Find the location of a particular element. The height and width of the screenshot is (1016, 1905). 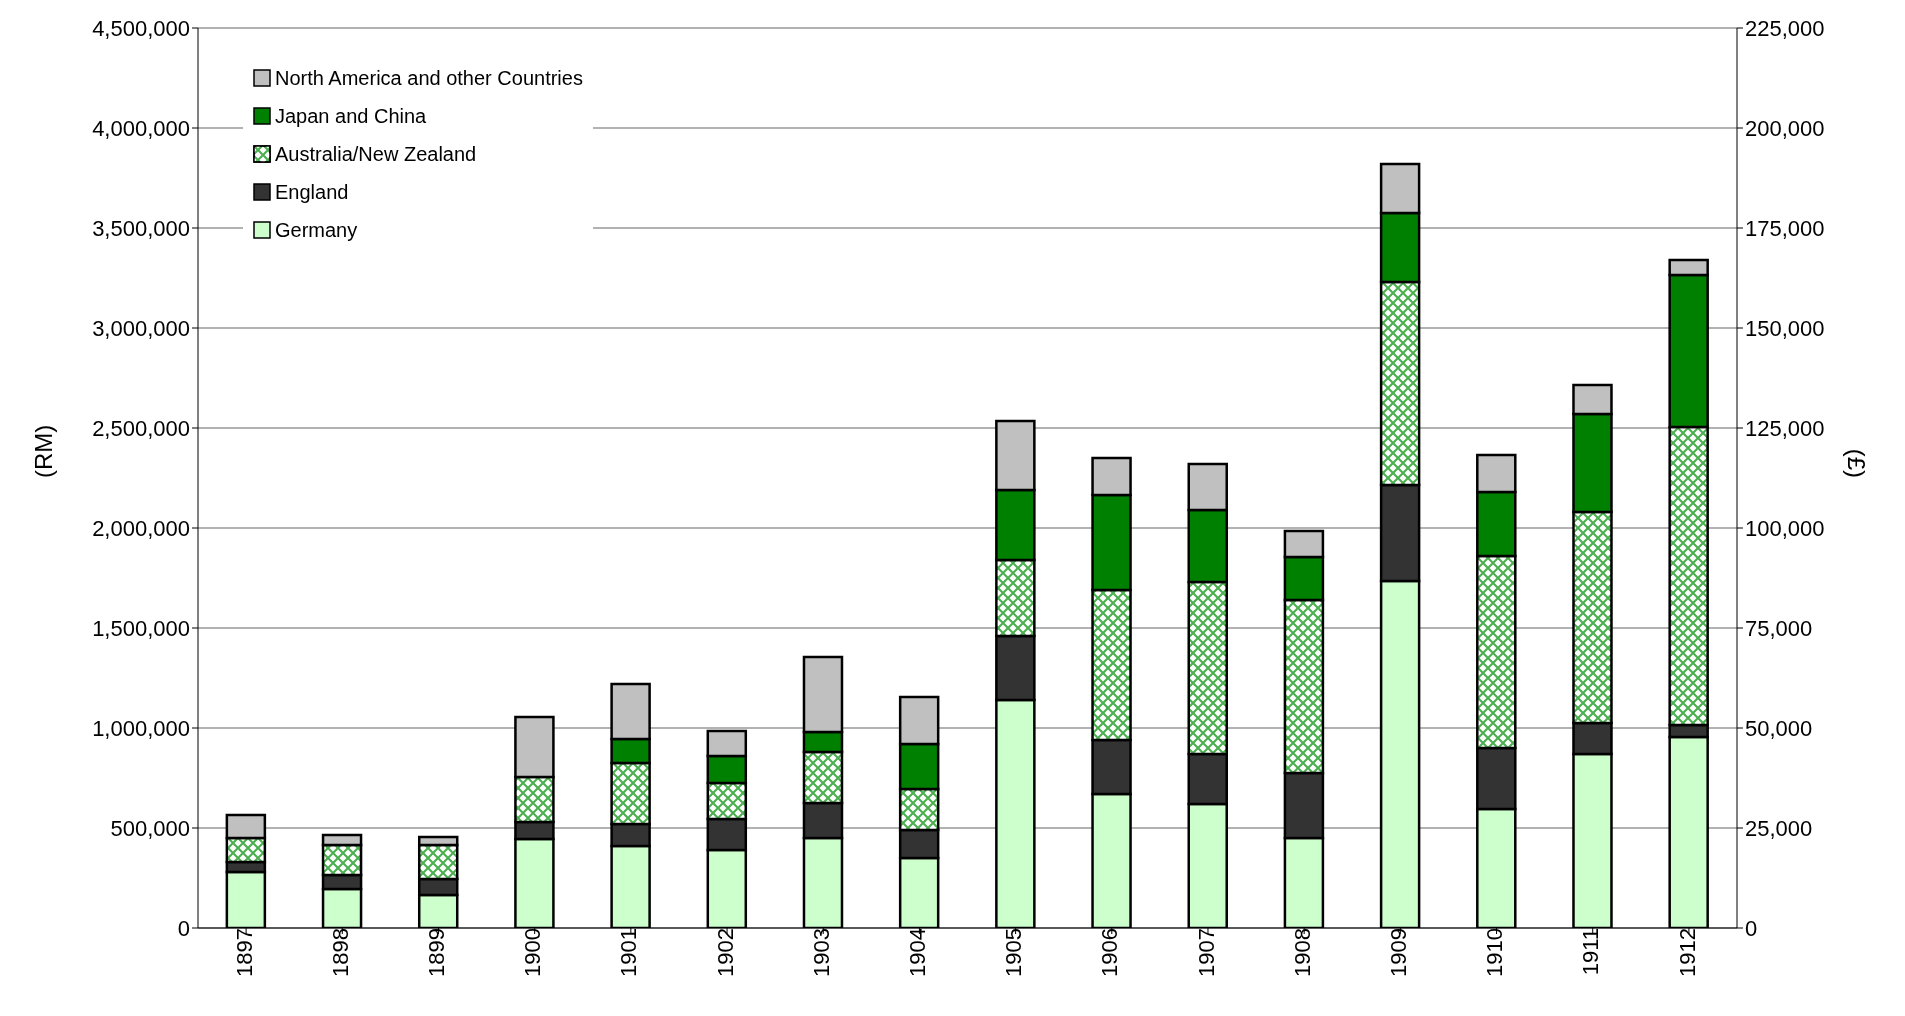

x-tick-label: 1910 is located at coordinates (1495, 952).